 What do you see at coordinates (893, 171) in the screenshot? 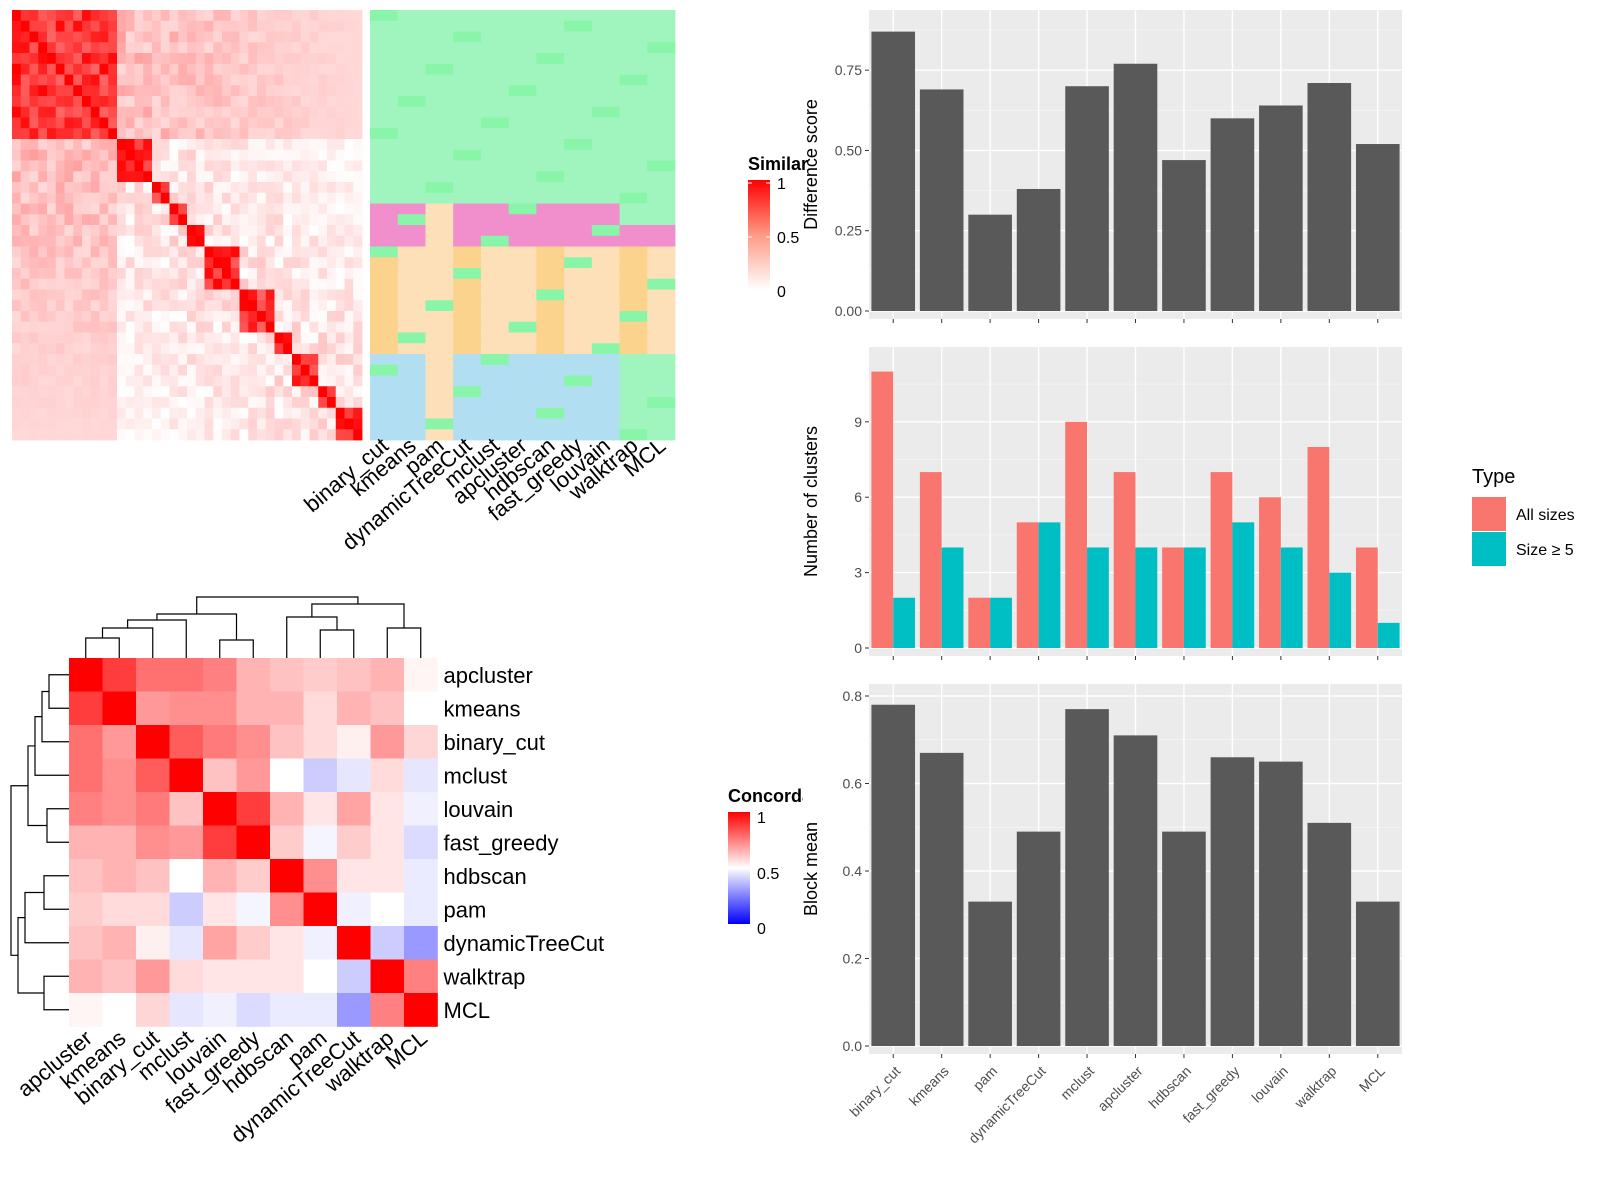
I see `bar` at bounding box center [893, 171].